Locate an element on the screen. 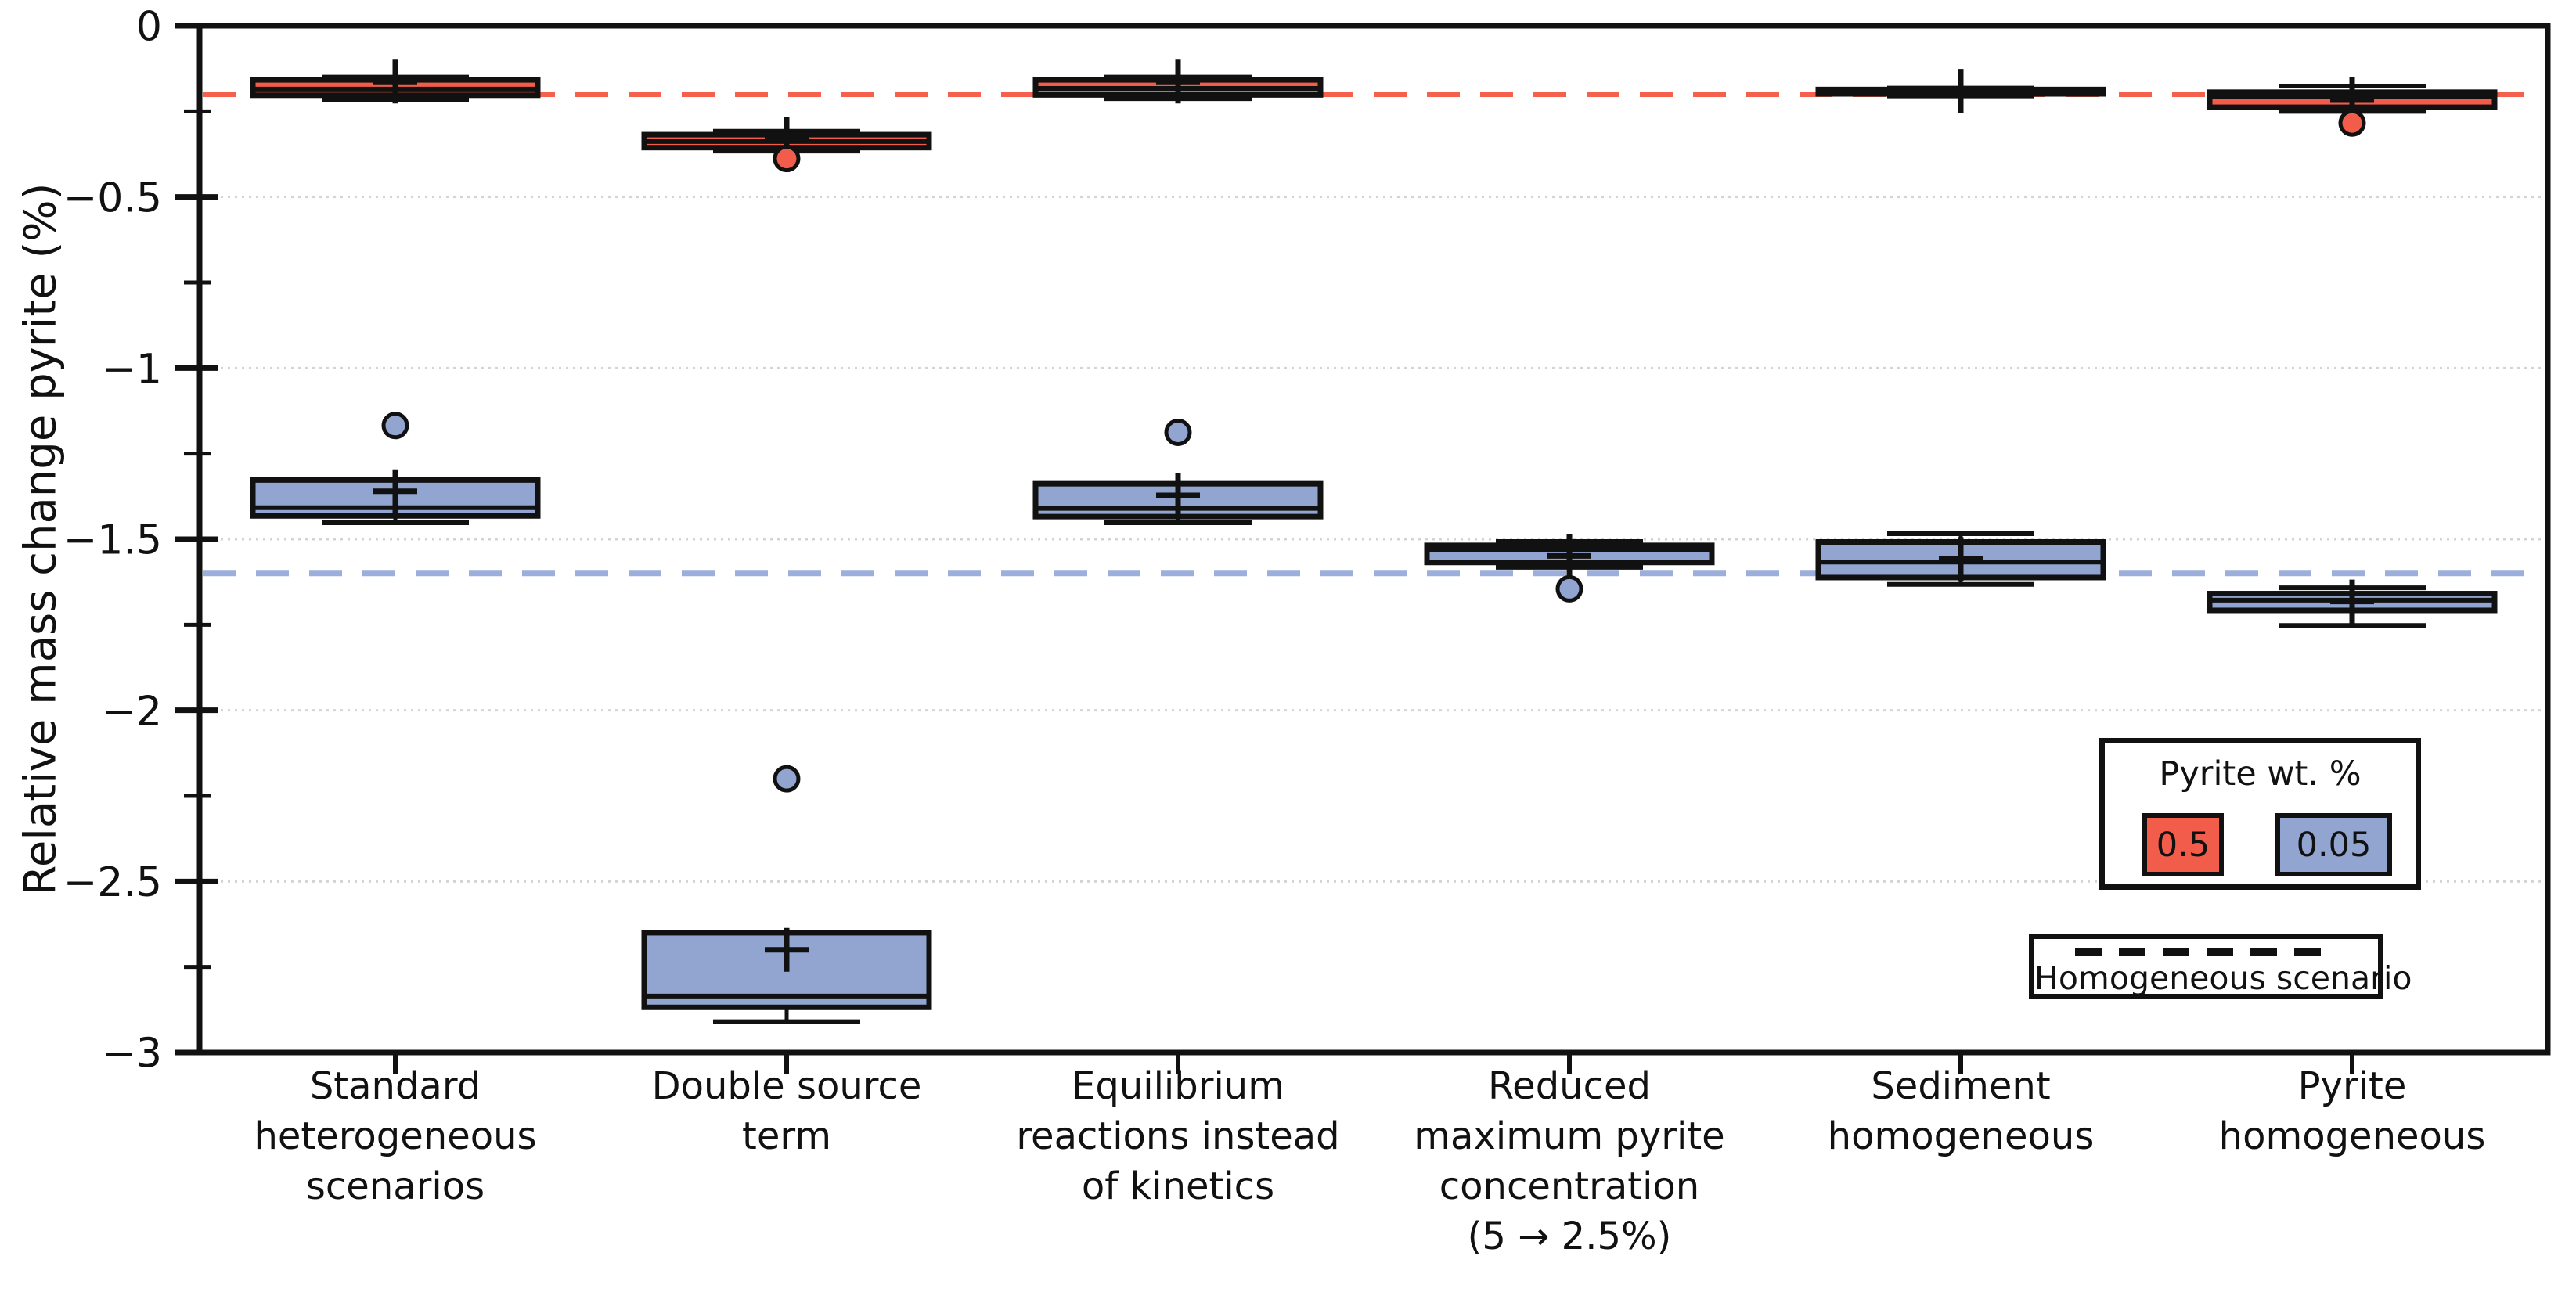 This screenshot has width=2576, height=1292. x-category-label-4: Sediment homogeneous is located at coordinates (1961, 1111).